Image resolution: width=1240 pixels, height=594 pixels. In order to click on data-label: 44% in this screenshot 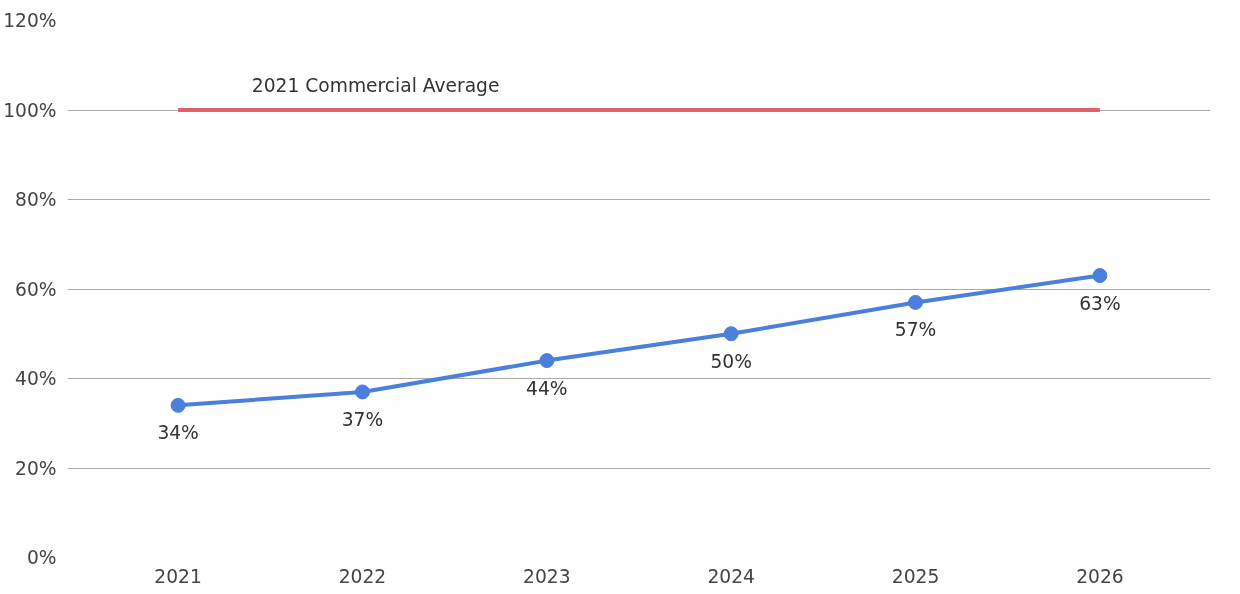, I will do `click(547, 388)`.